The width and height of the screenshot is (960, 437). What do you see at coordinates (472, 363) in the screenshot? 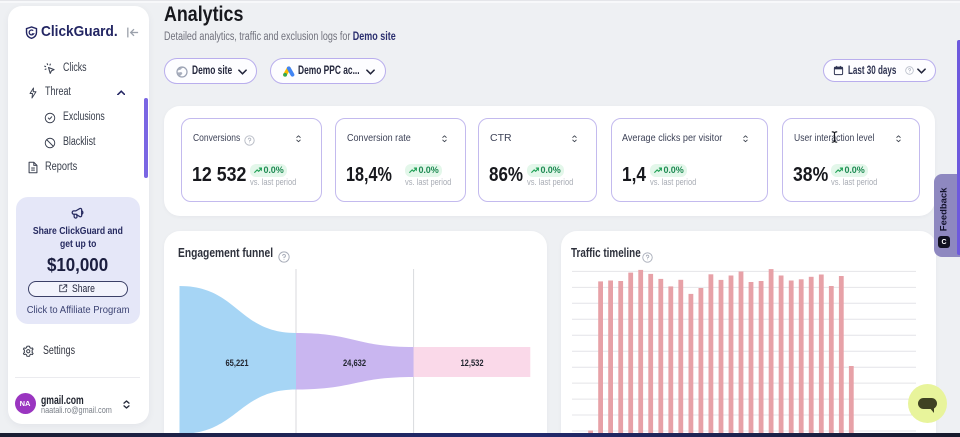
I see `svg-text: 12,532` at bounding box center [472, 363].